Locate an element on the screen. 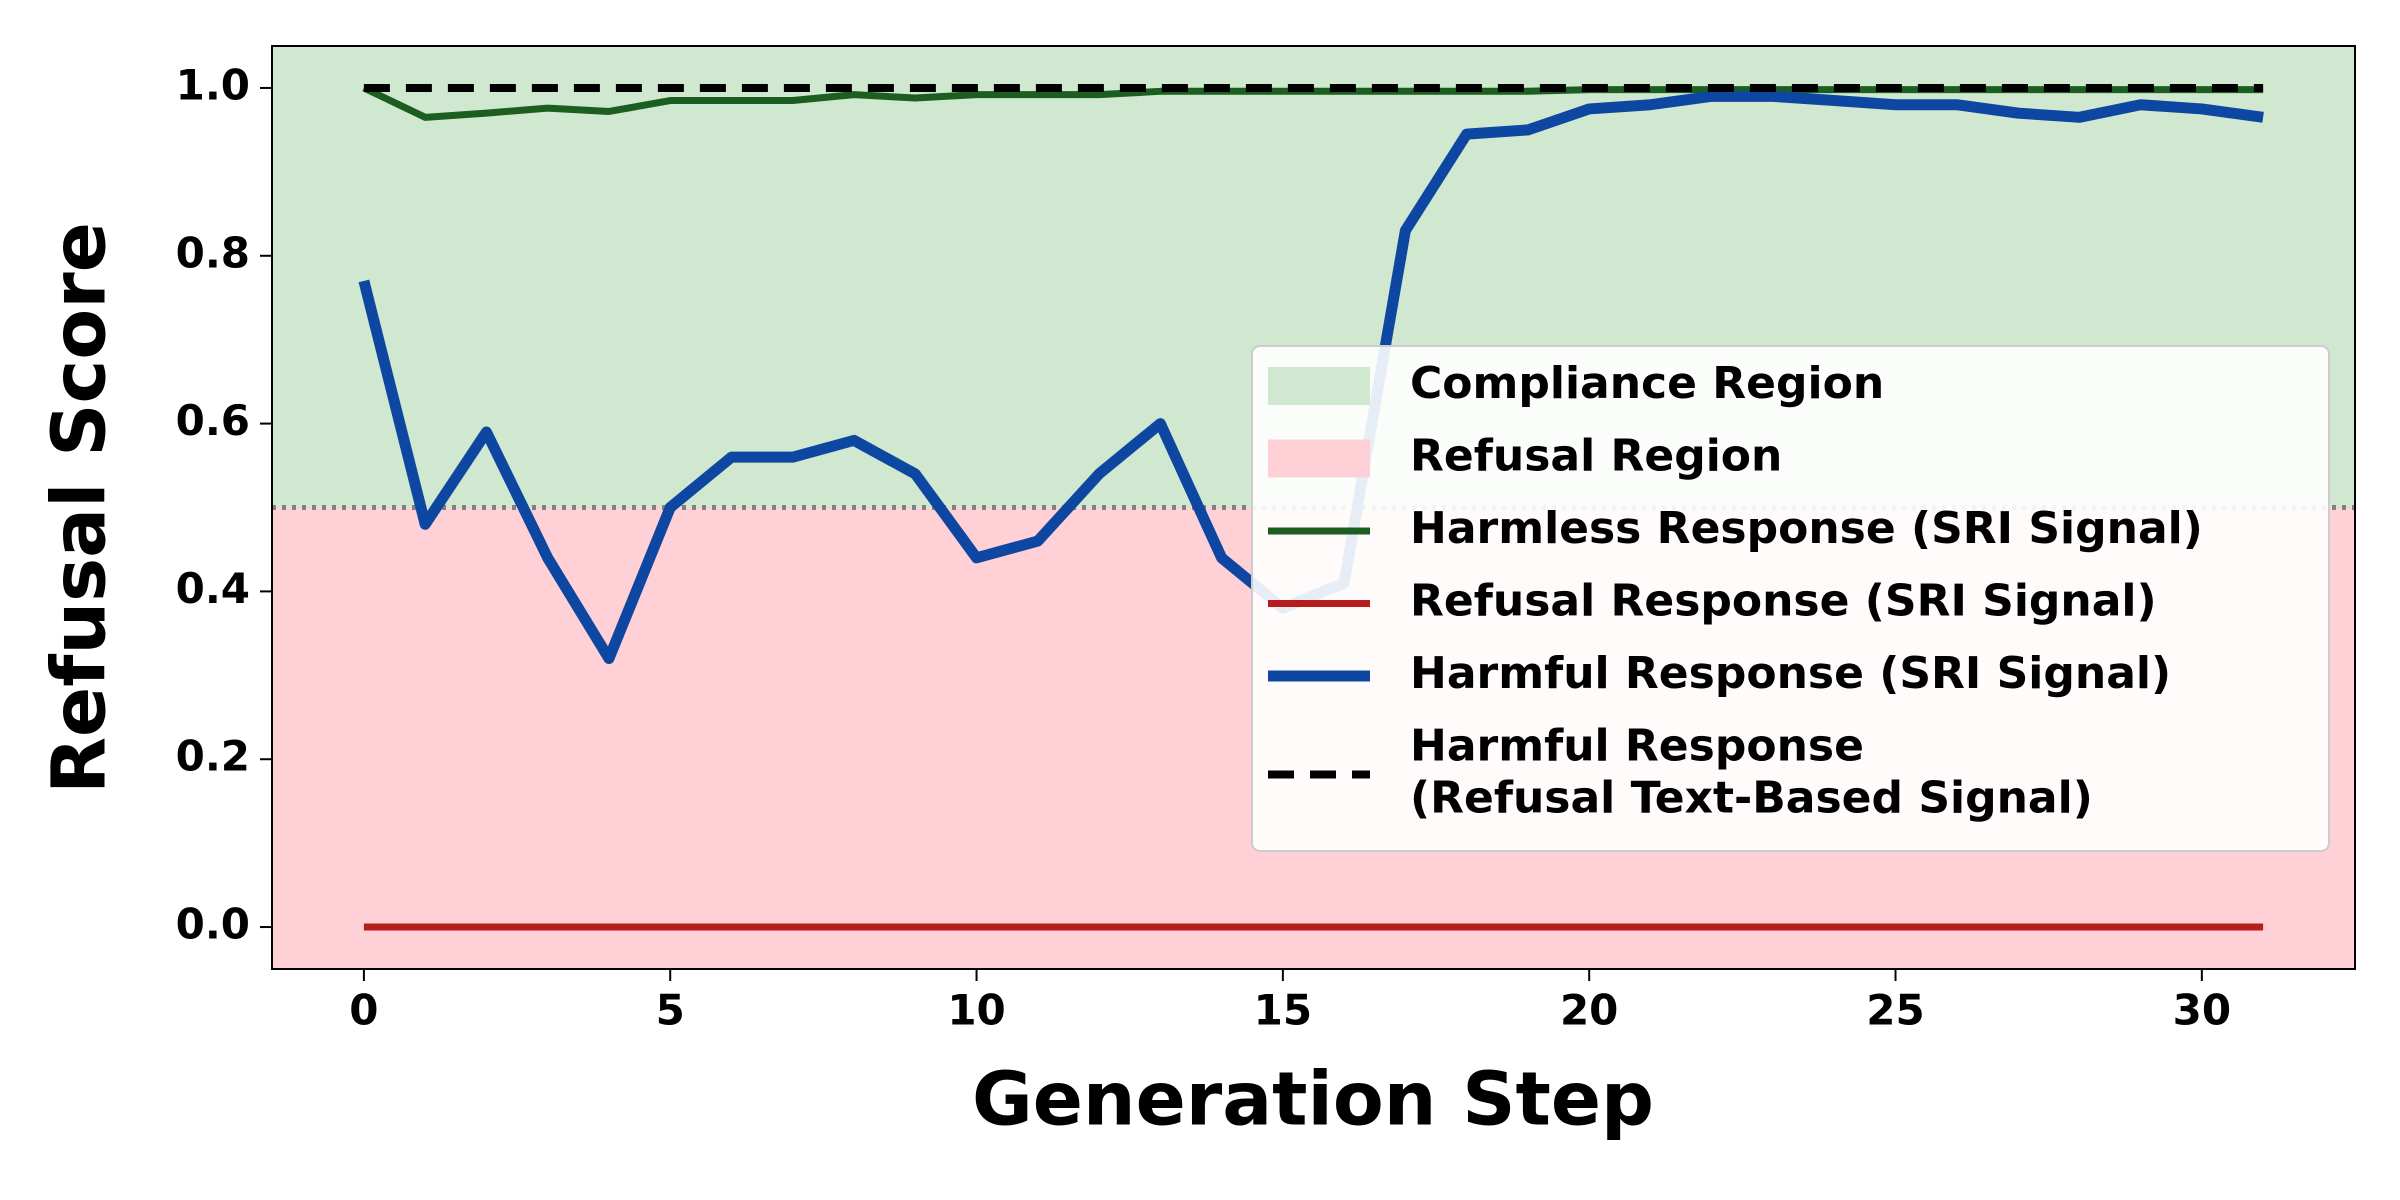 The image size is (2400, 1200). legend-label: Compliance Region is located at coordinates (1647, 383).